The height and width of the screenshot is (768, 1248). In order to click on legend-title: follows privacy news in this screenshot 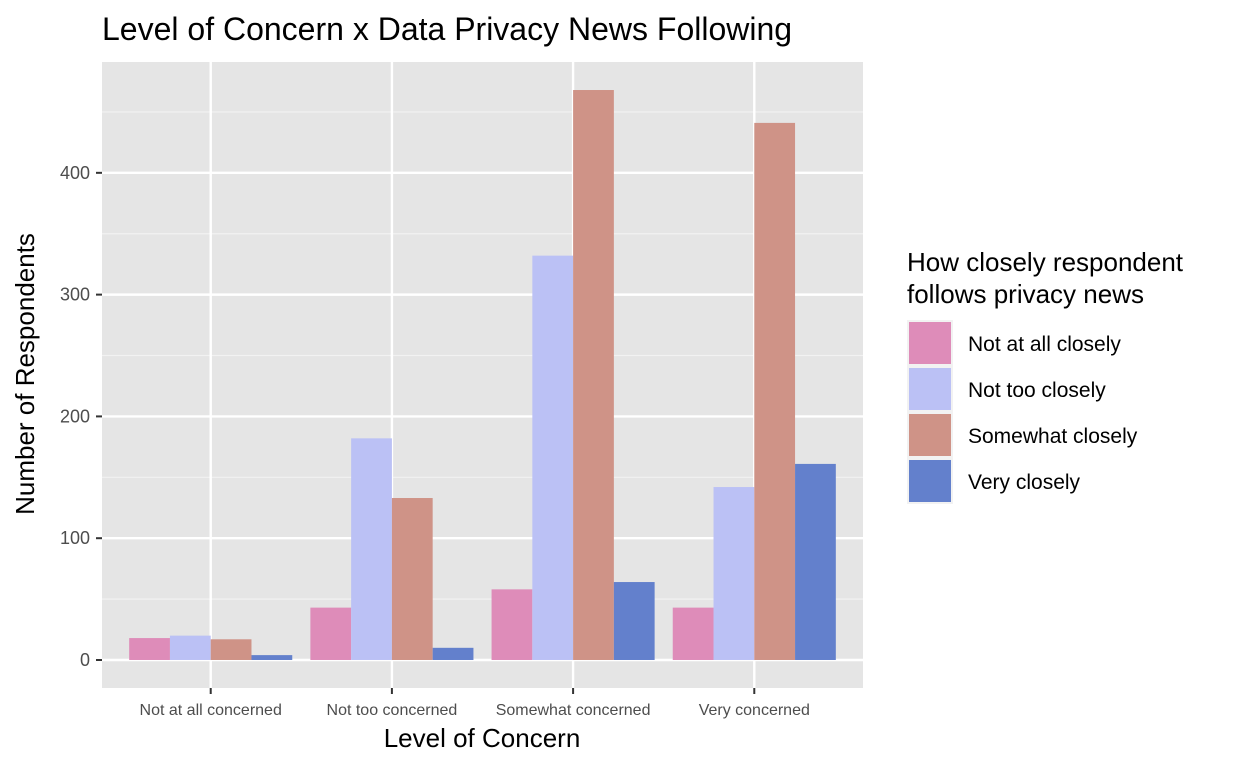, I will do `click(1025, 294)`.